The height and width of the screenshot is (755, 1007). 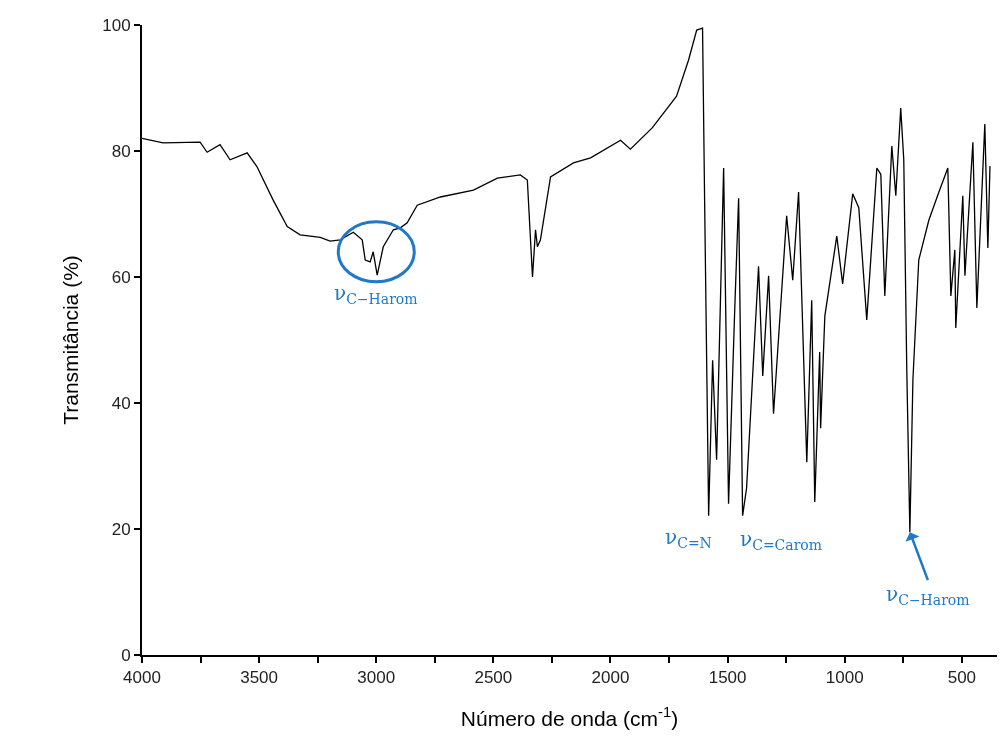 What do you see at coordinates (376, 678) in the screenshot?
I see `x-tick-label: 3000` at bounding box center [376, 678].